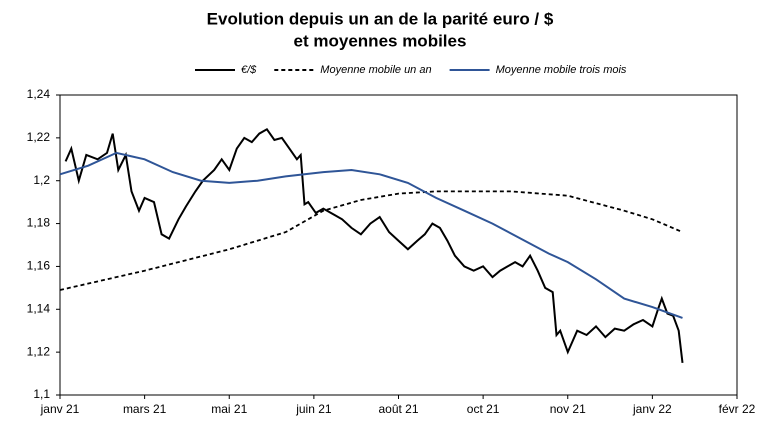  I want to click on y-tick-label: 1,18, so click(39, 223).